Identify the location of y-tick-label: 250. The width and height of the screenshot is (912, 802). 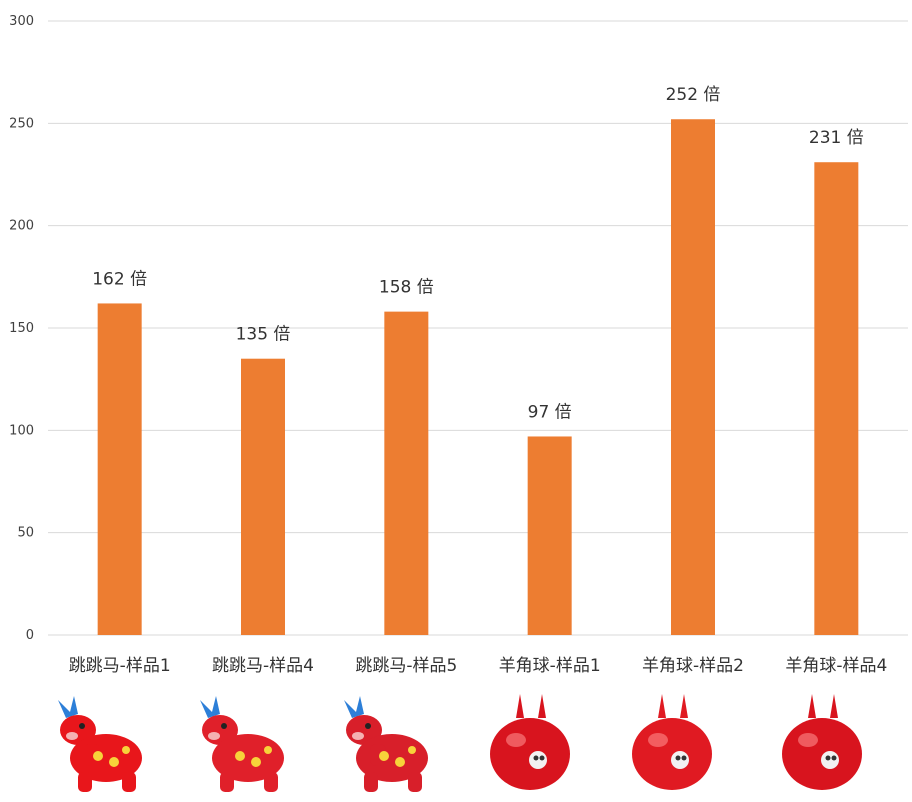
(21, 123).